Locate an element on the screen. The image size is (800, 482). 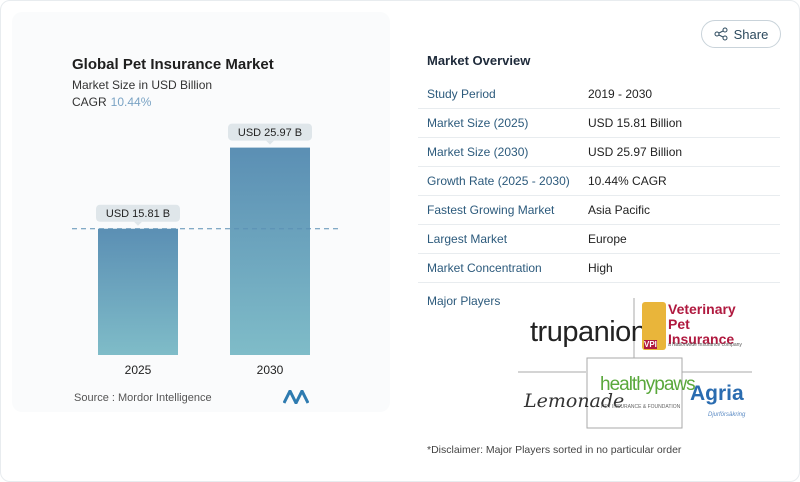
vpi-sublabel: a Nationwide Insurance company is located at coordinates (705, 345).